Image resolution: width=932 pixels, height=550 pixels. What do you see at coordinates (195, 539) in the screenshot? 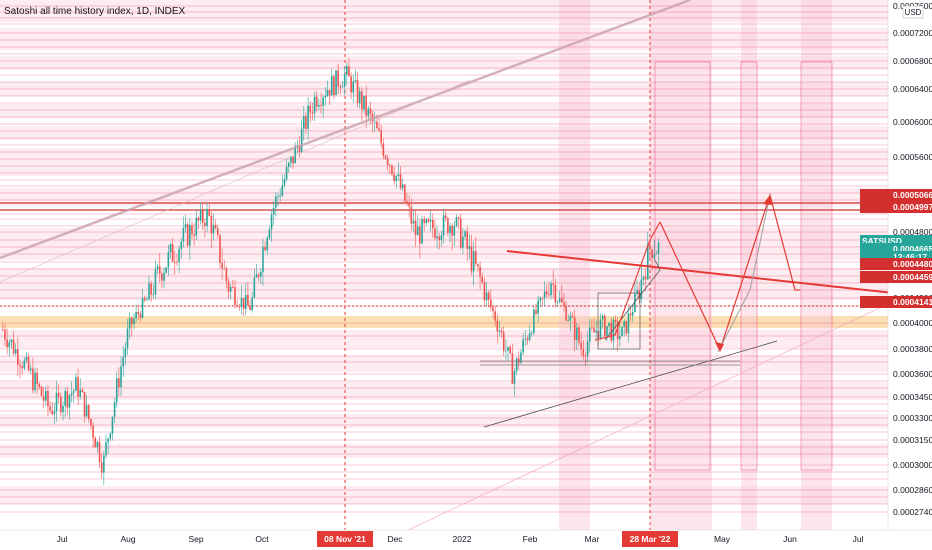
I see `x-tick-label: Sep` at bounding box center [195, 539].